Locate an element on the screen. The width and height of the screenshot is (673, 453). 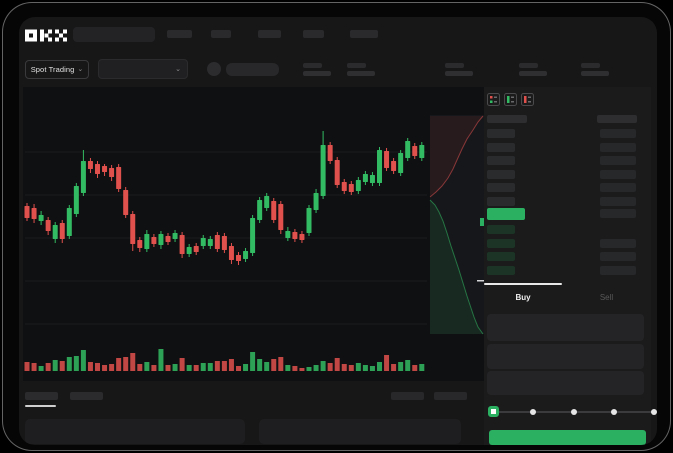
order-amount-field is located at coordinates (565, 356).